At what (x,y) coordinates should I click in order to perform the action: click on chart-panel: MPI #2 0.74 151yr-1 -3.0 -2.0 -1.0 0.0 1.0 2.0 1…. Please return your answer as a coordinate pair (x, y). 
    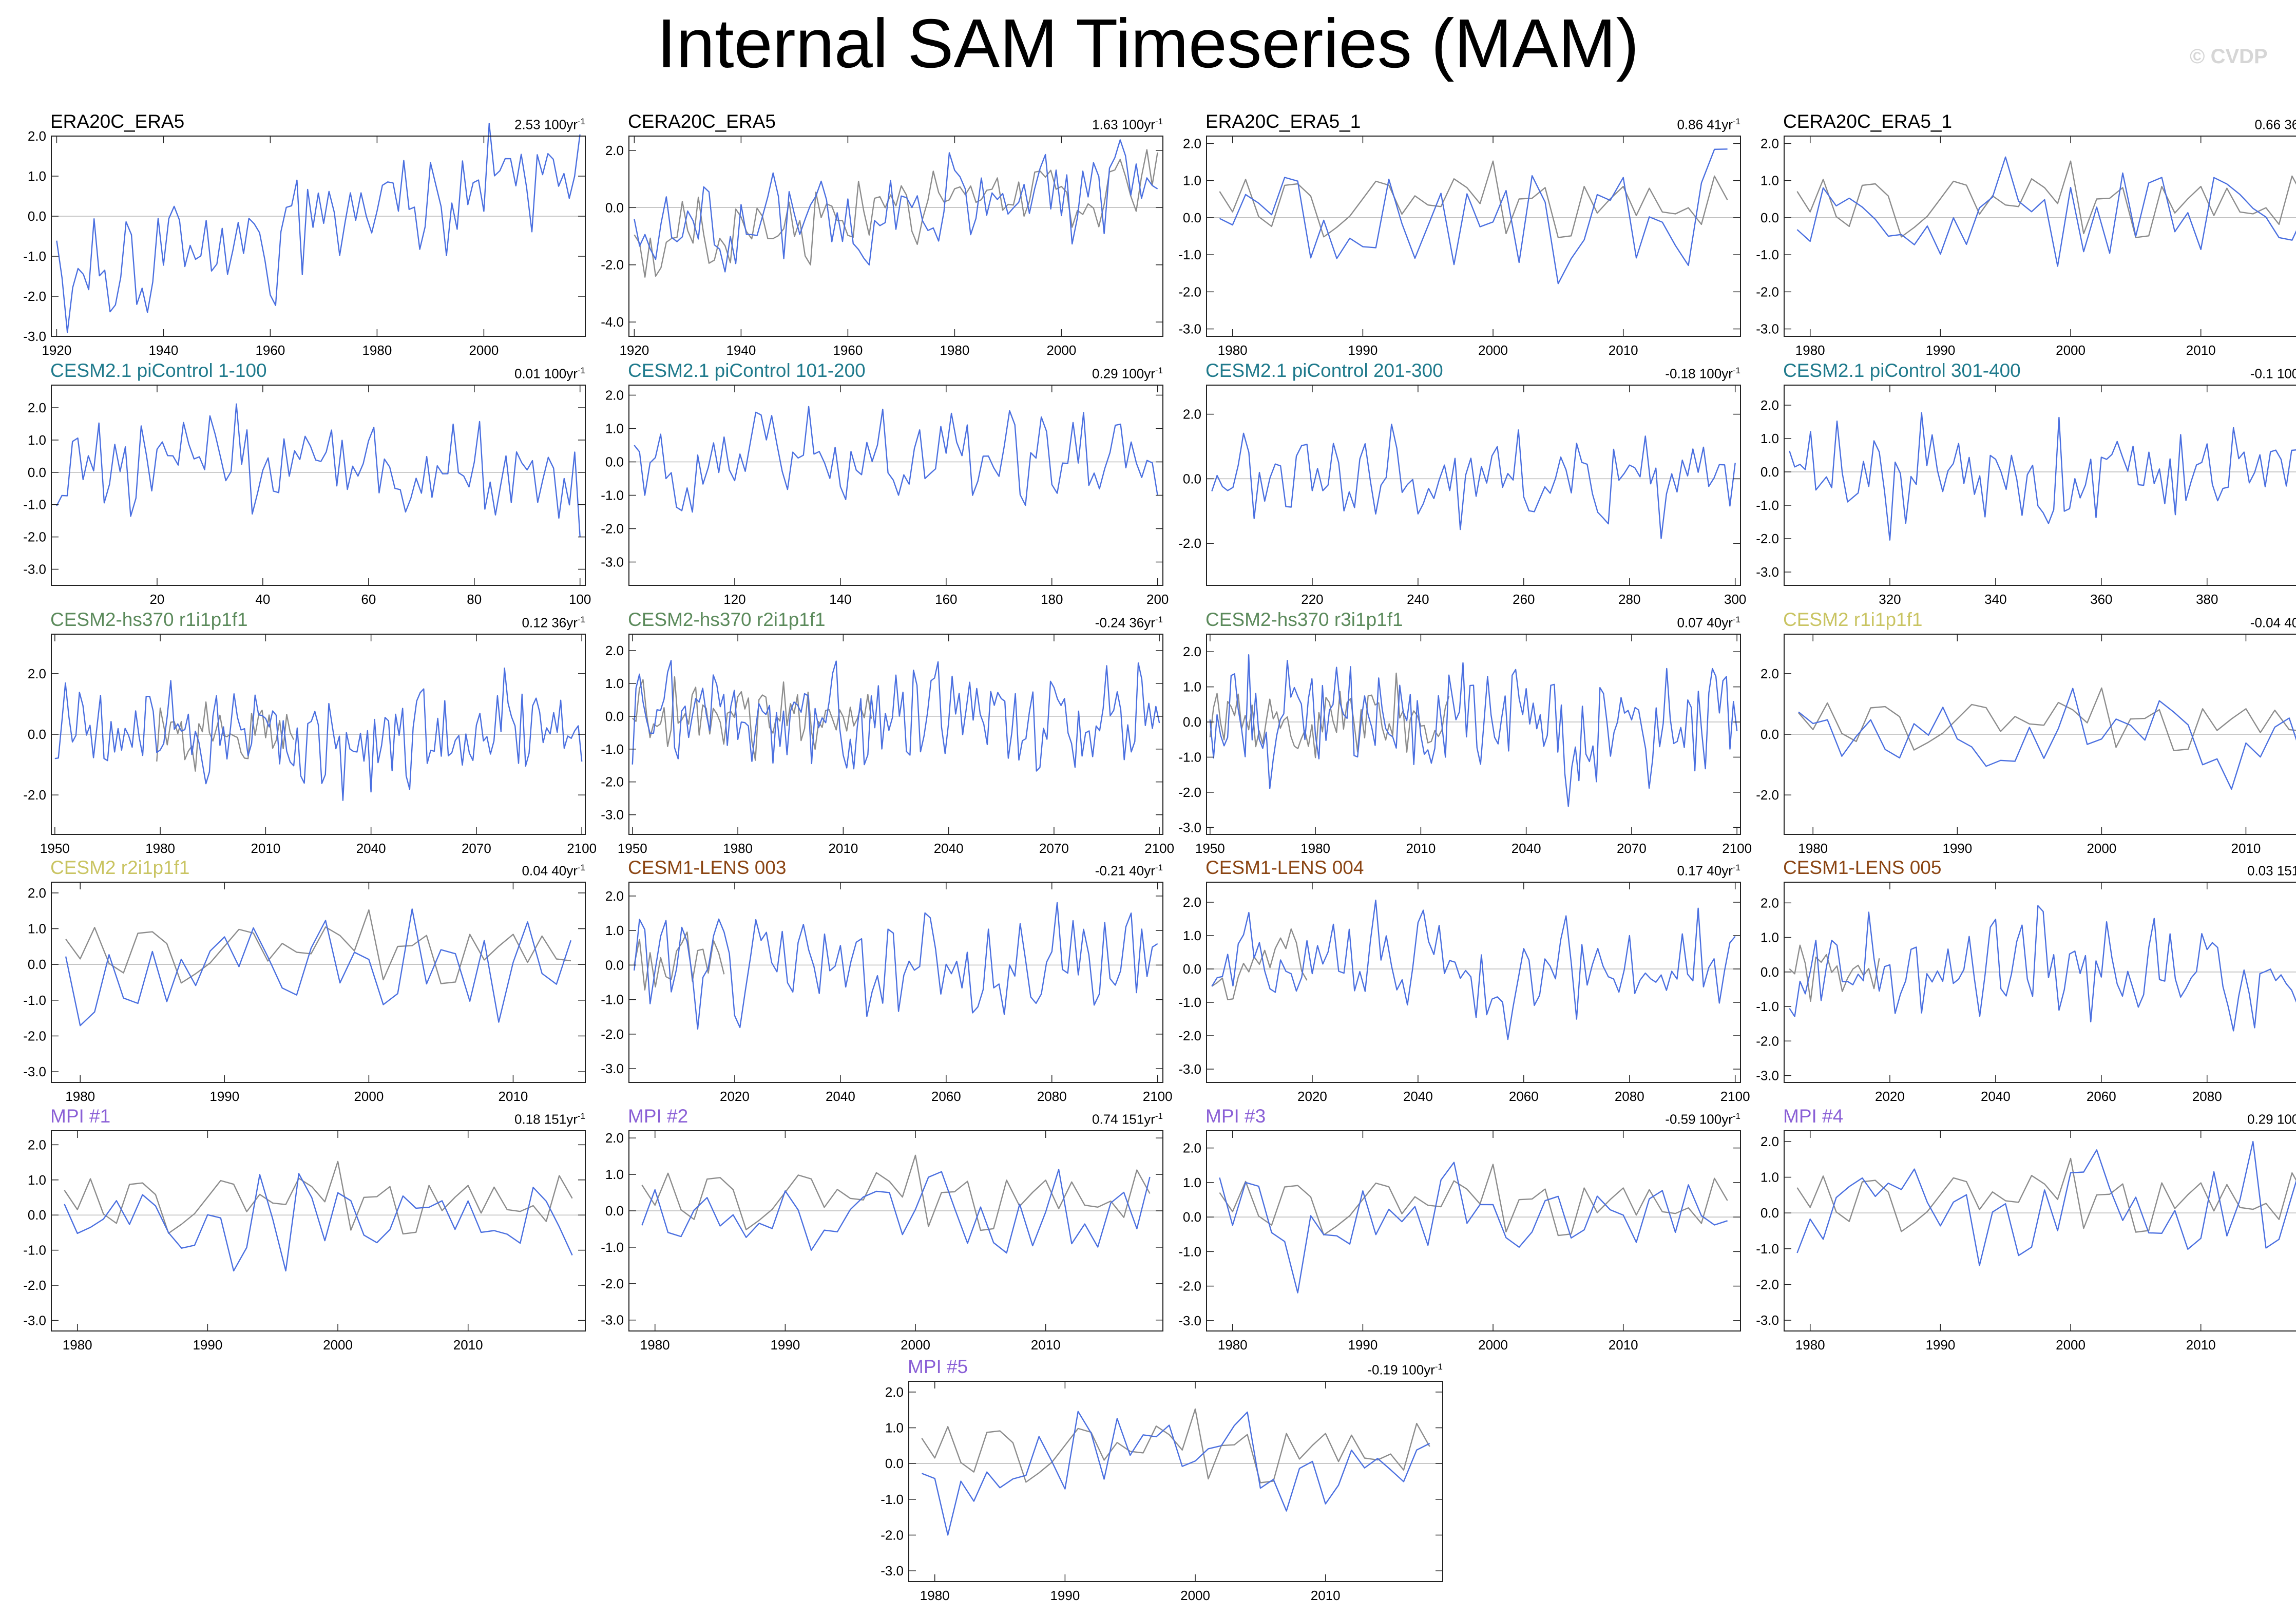
    Looking at the image, I should click on (875, 1234).